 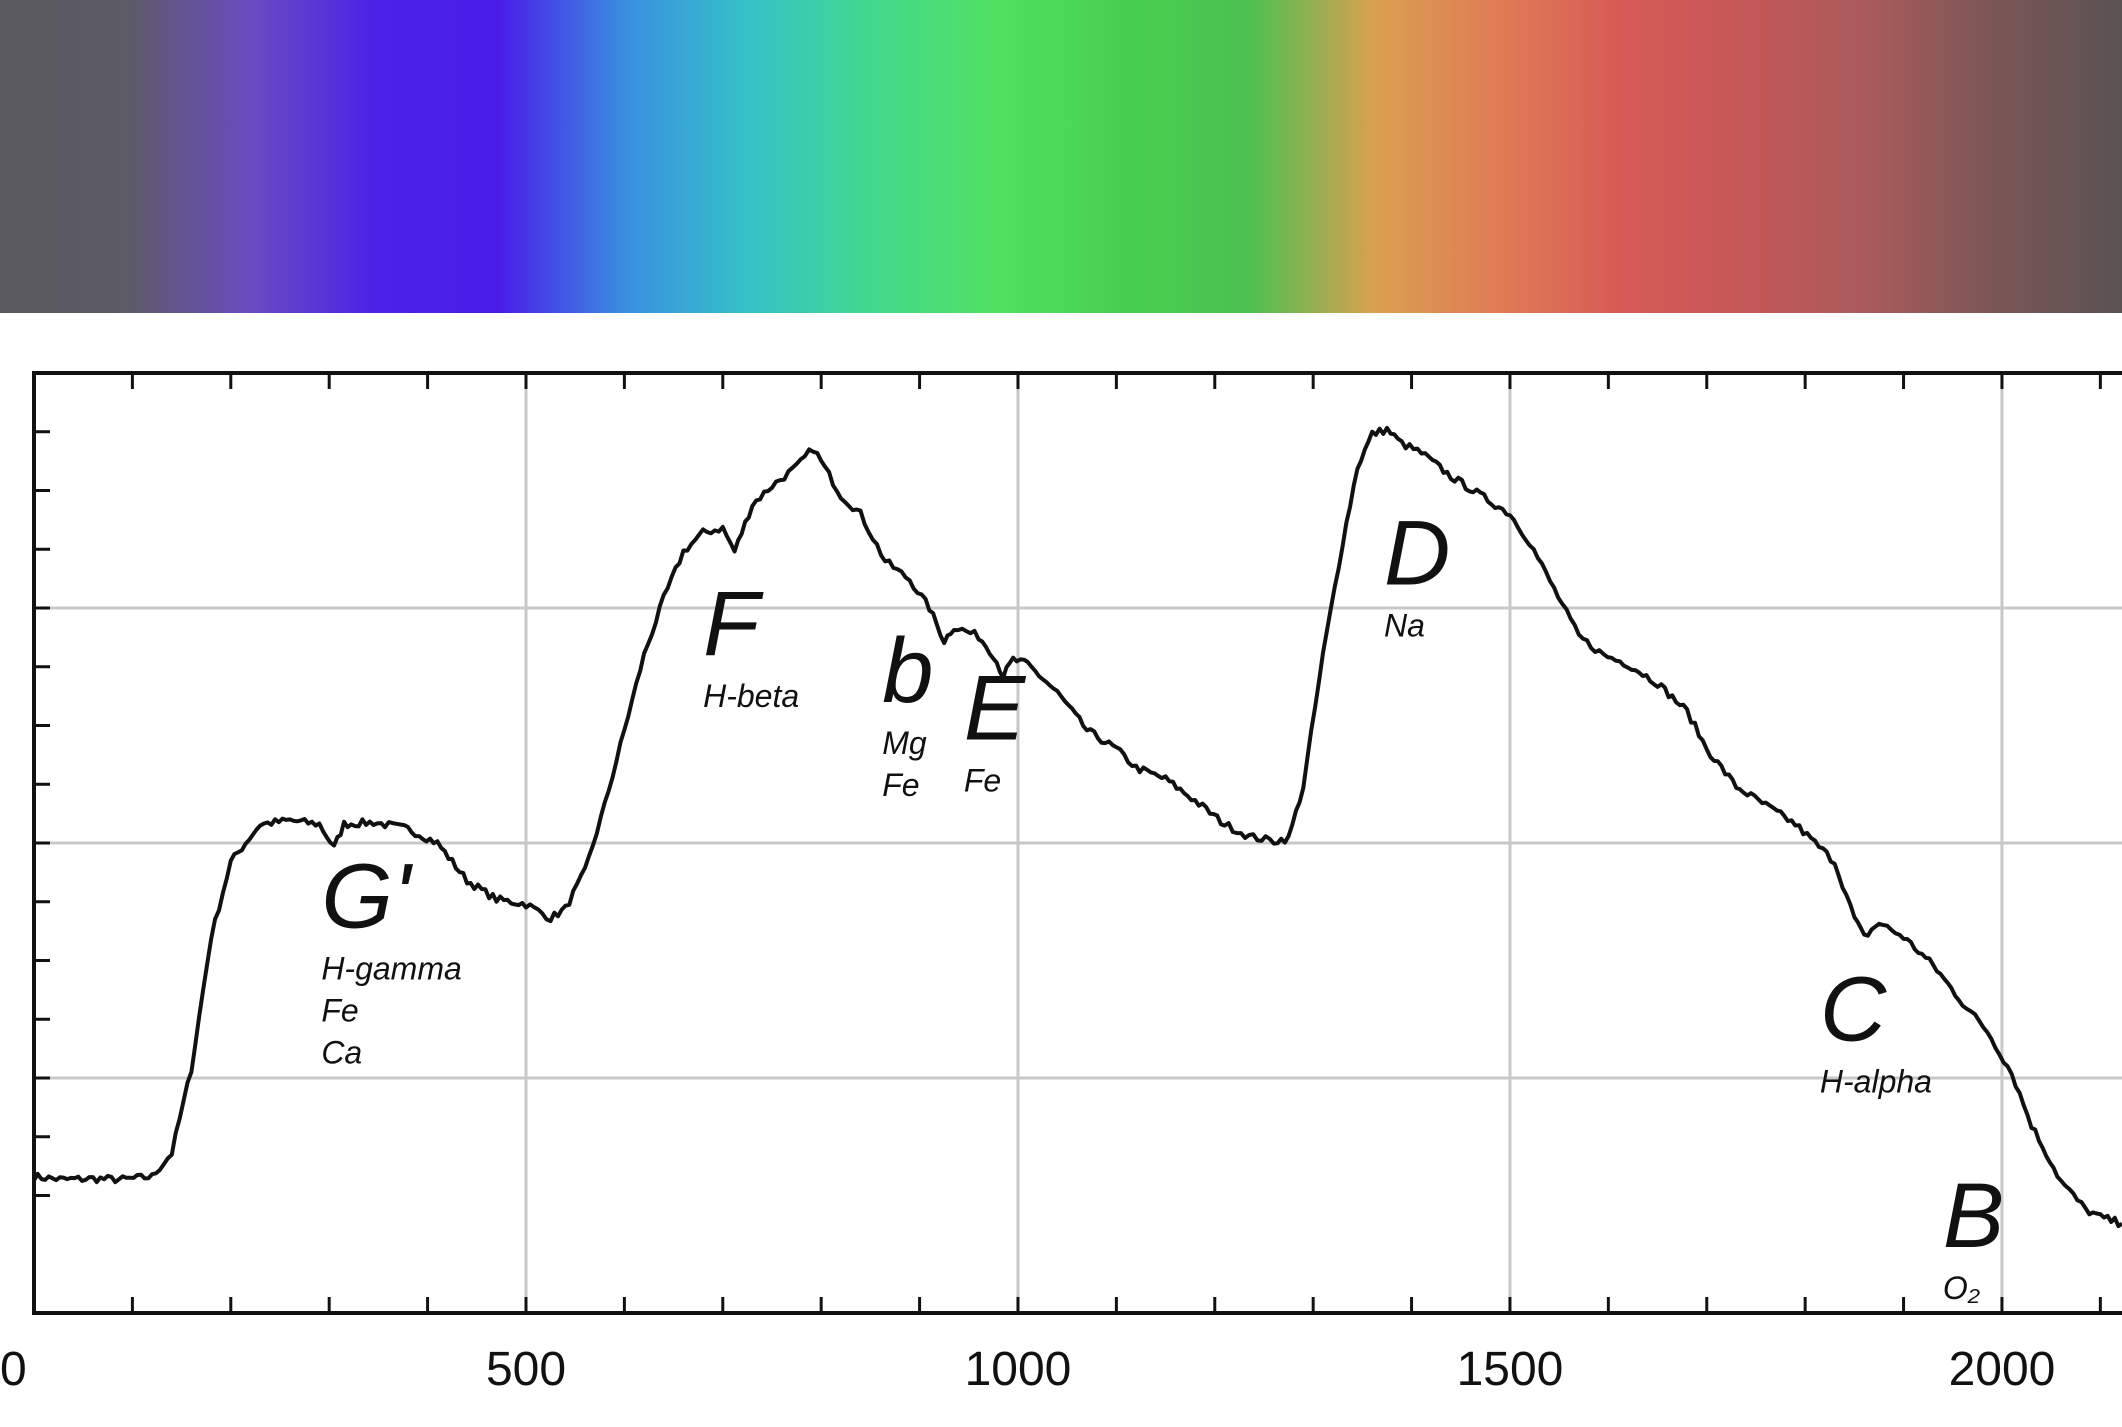 I want to click on line-letter: D, so click(x=1417, y=554).